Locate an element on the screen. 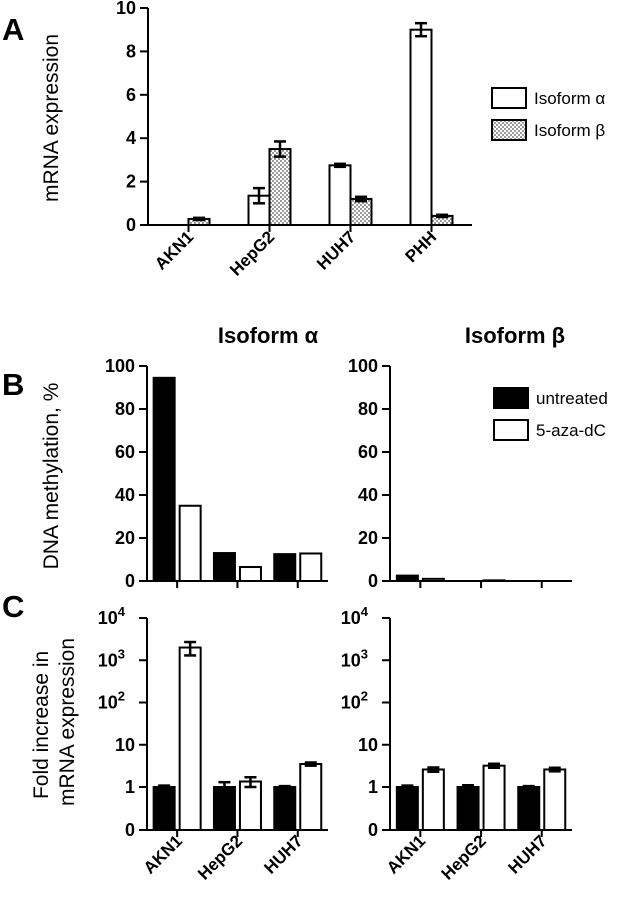  panel-c-ylabel-line2: mRNA expression is located at coordinates (67, 722).